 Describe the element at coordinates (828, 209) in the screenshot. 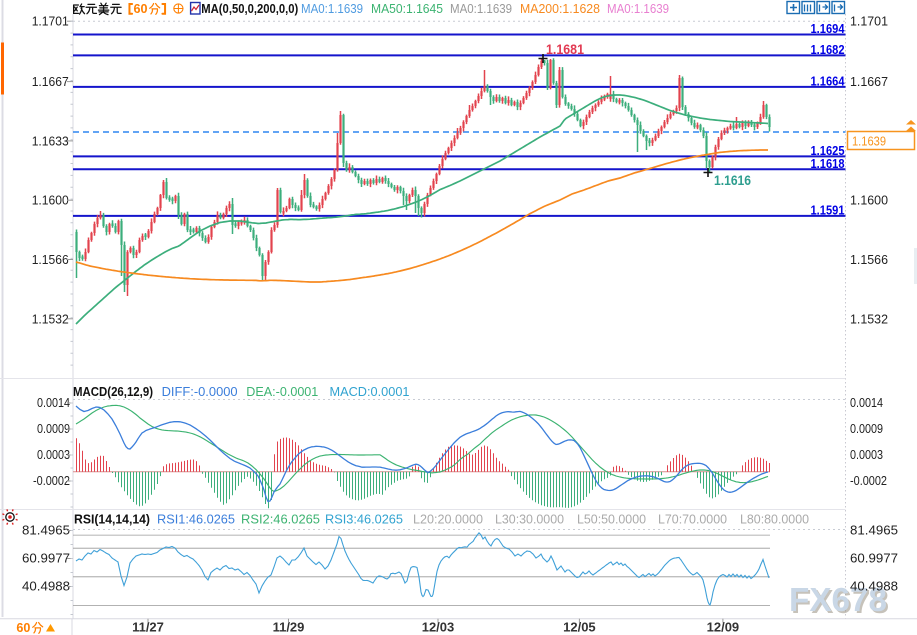

I see `svg-text: 1.1591` at that location.